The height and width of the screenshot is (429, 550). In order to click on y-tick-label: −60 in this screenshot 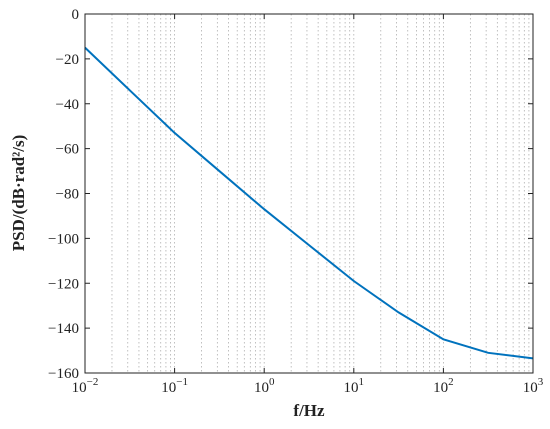, I will do `click(67, 150)`.